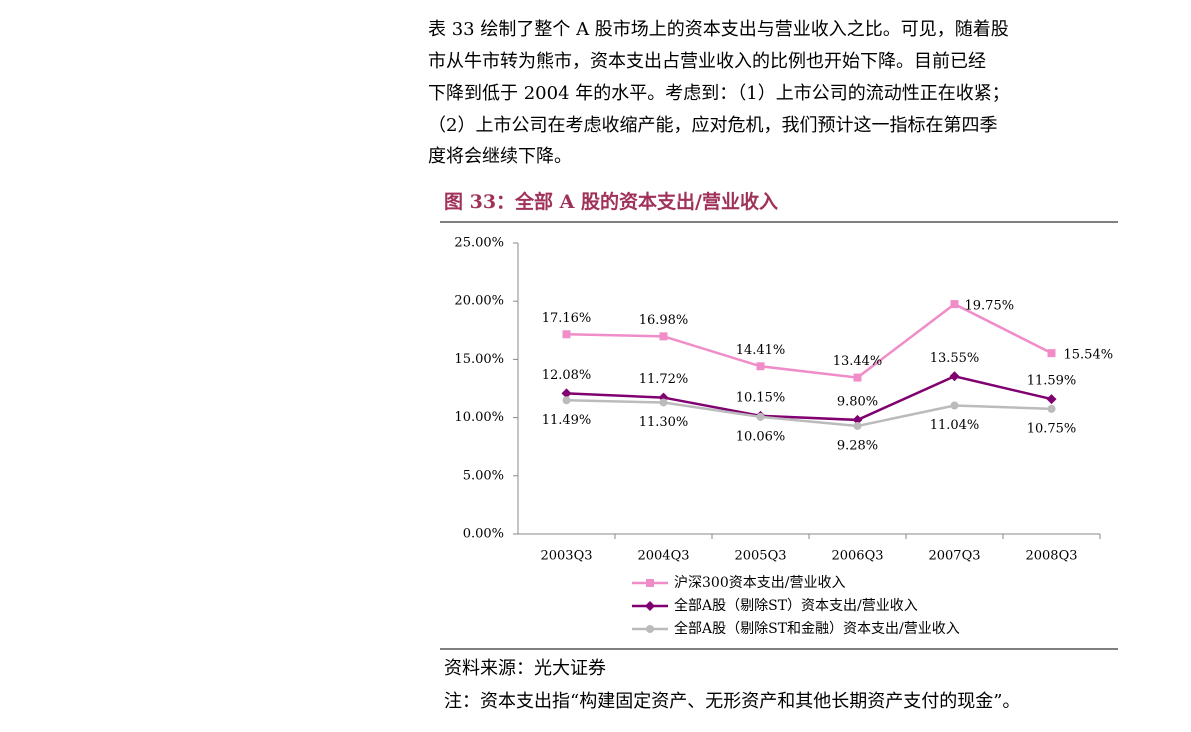 Image resolution: width=1191 pixels, height=732 pixels. I want to click on data-label: 15.54%, so click(1089, 355).